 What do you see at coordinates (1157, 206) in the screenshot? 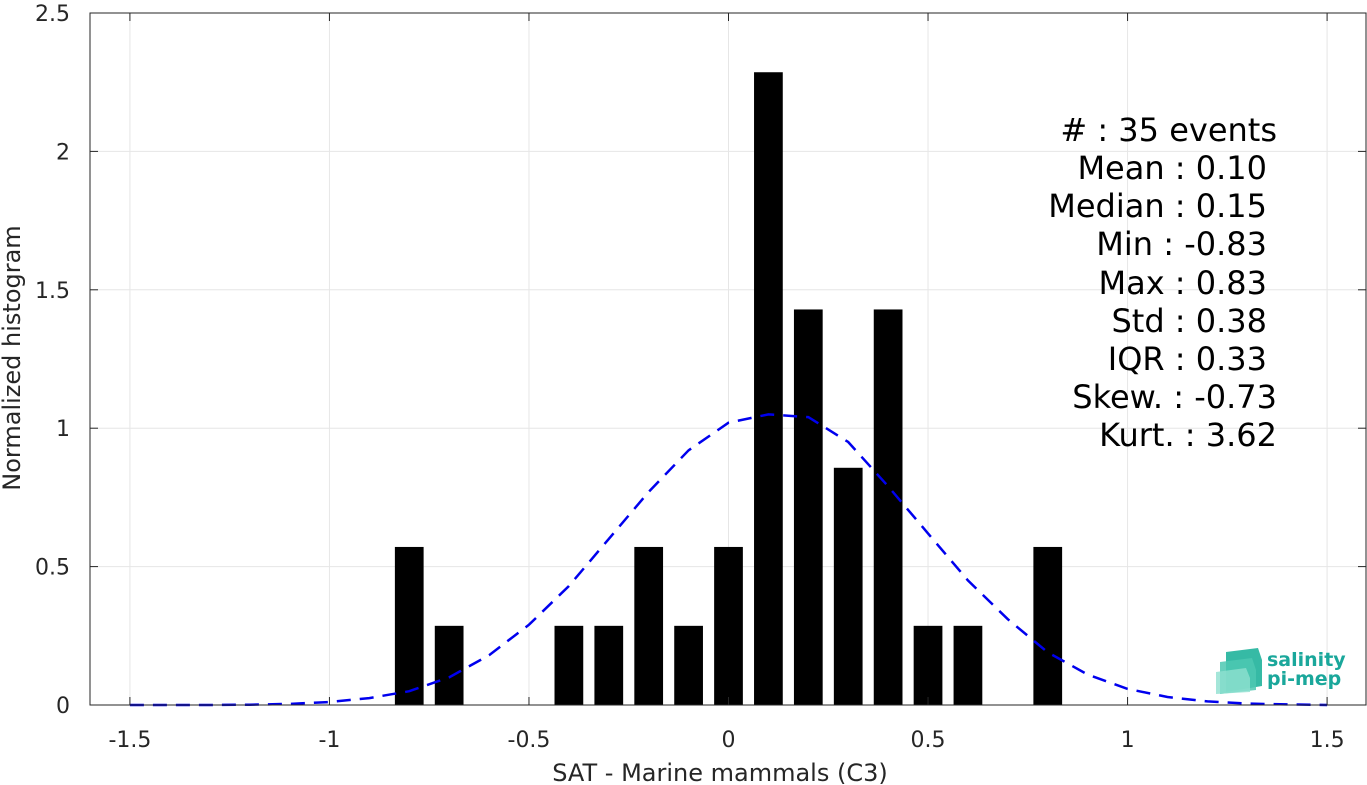
I see `stat-median: Median : 0.15` at bounding box center [1157, 206].